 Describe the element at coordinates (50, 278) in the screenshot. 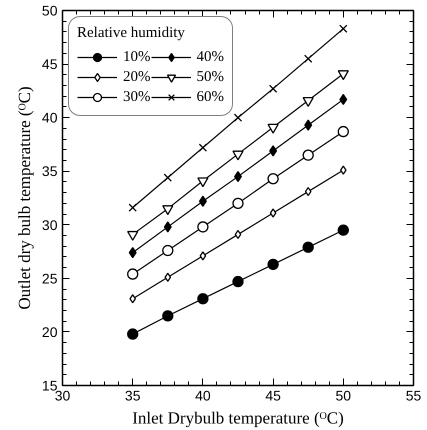

I see `y-tick-label: 25` at that location.